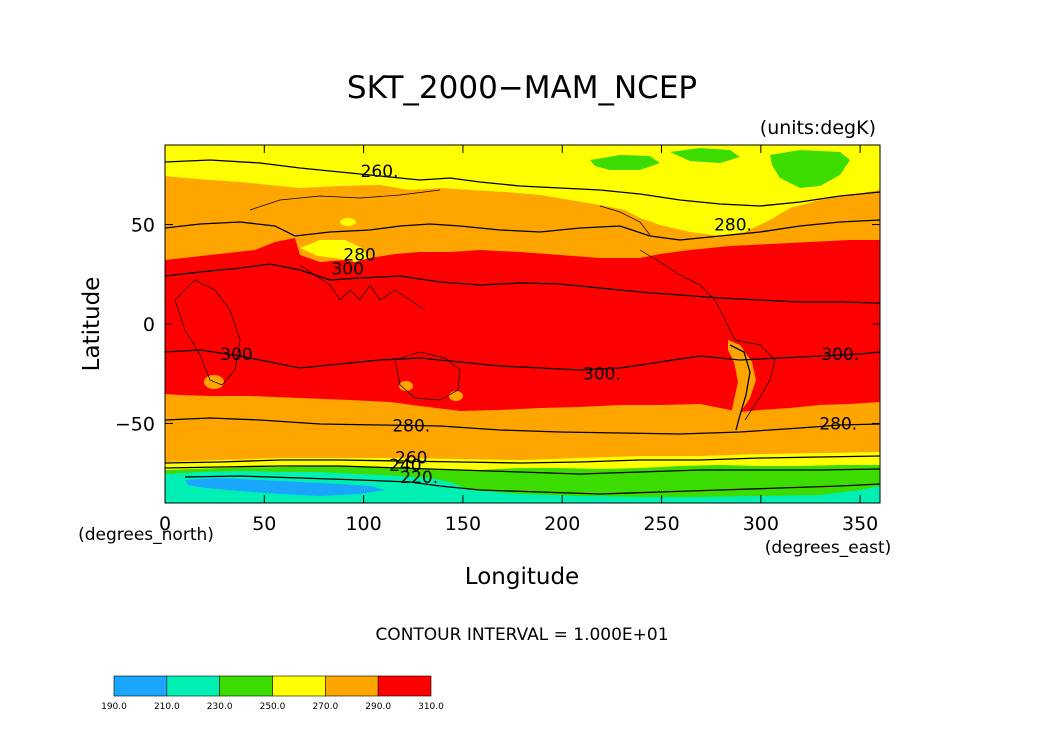 The height and width of the screenshot is (739, 1044). I want to click on x-tick-label: 250, so click(661, 524).